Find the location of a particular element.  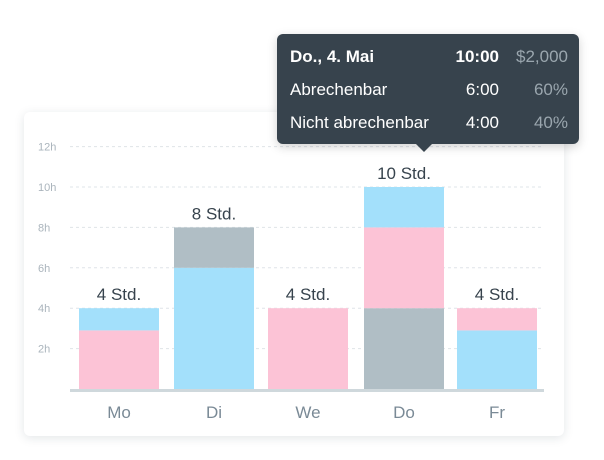

tooltip-nonbillable-percent: 40% is located at coordinates (550, 122).